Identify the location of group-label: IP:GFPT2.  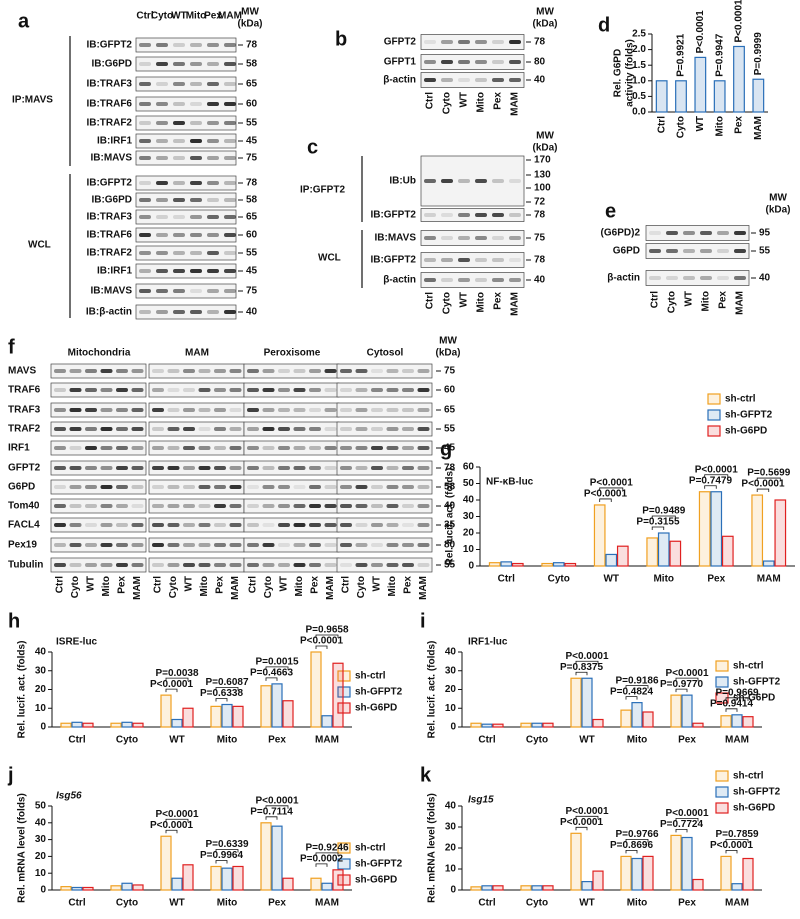
(322, 190).